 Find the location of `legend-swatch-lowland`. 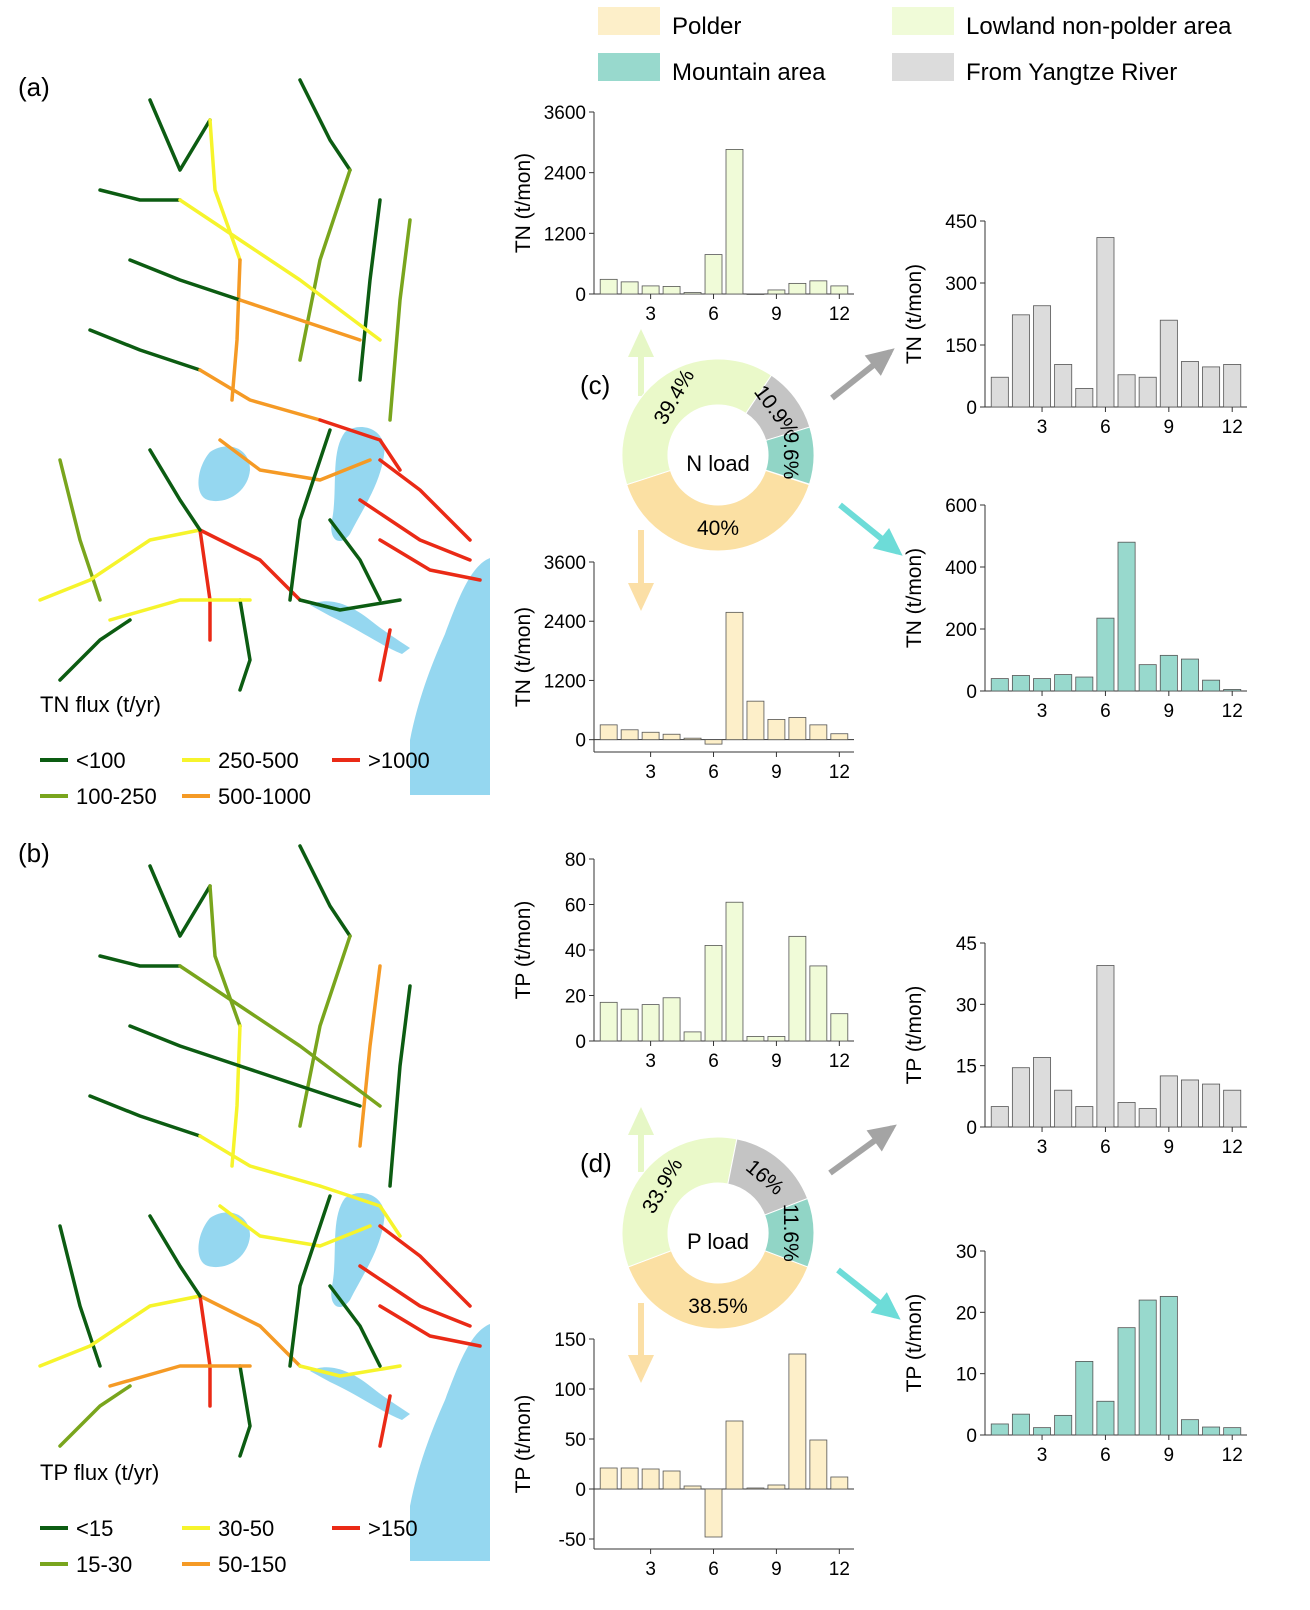

legend-swatch-lowland is located at coordinates (923, 21).